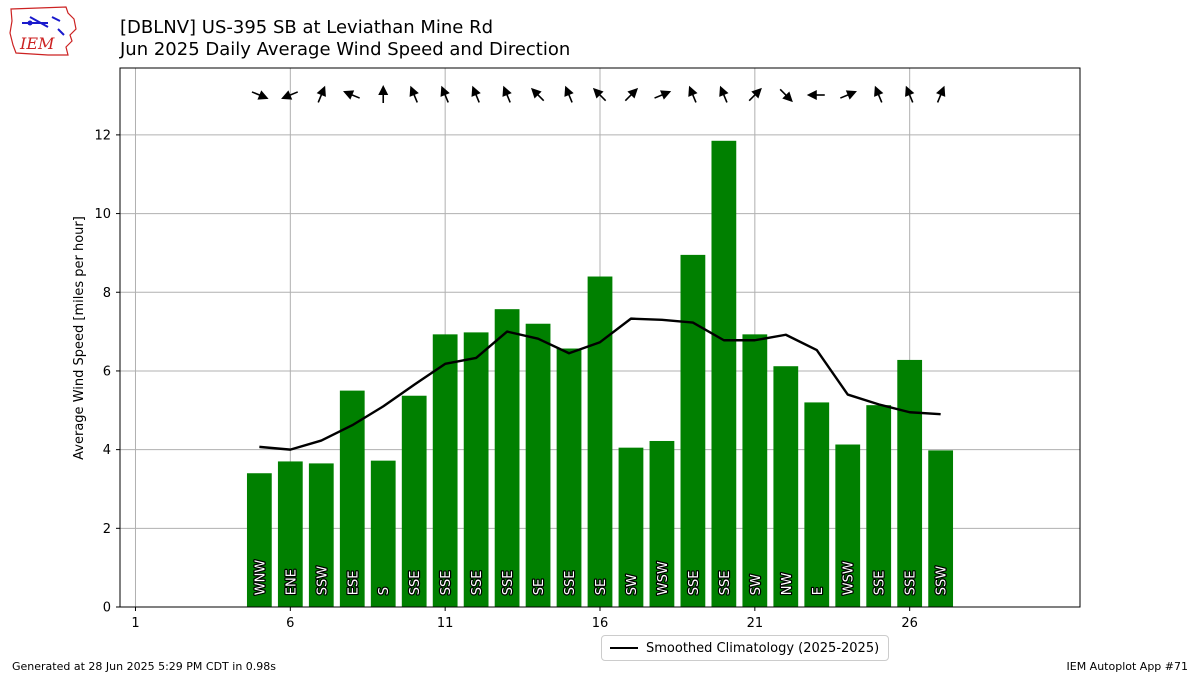  I want to click on iem-logo: IEM, so click(44, 32).